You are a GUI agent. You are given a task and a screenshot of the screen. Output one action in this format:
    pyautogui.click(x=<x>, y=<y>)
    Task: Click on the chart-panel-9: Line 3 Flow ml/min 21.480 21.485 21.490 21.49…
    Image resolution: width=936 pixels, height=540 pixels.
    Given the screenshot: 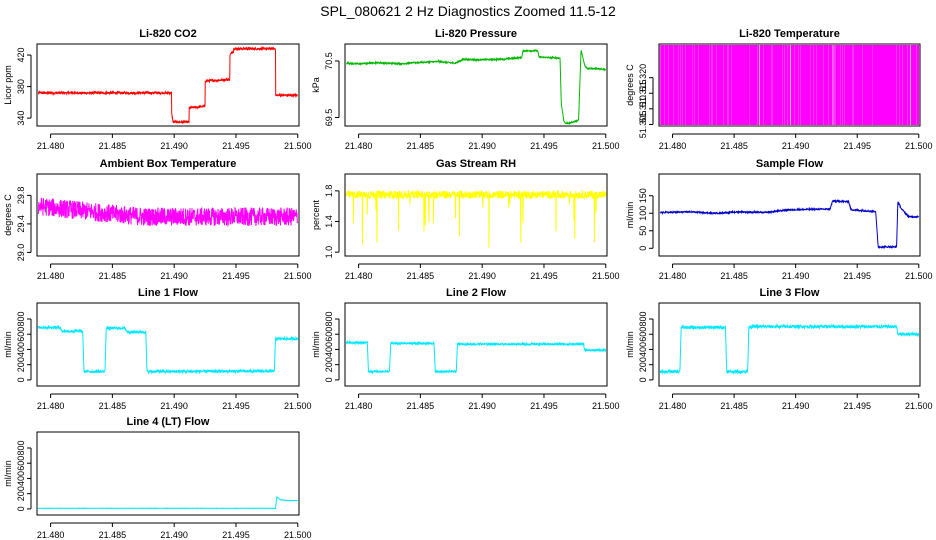 What is the action you would take?
    pyautogui.click(x=779, y=349)
    